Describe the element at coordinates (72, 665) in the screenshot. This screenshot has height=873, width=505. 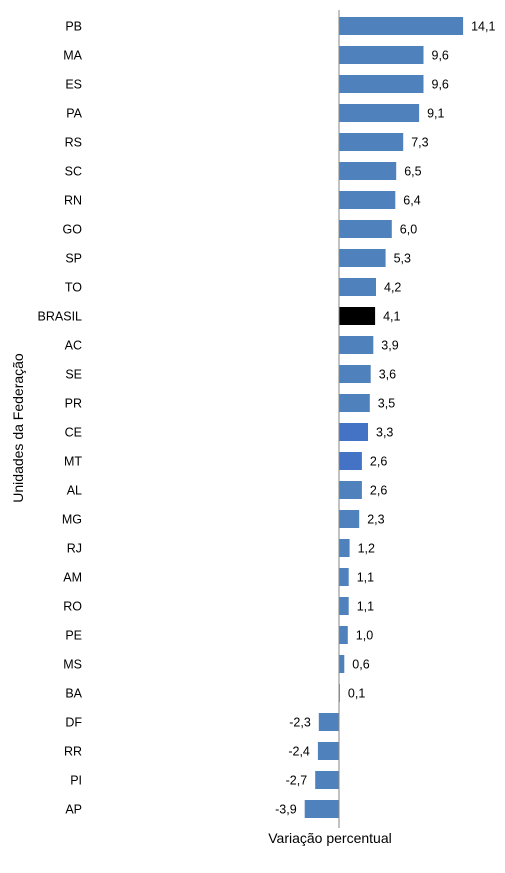
I see `category-label: MS` at that location.